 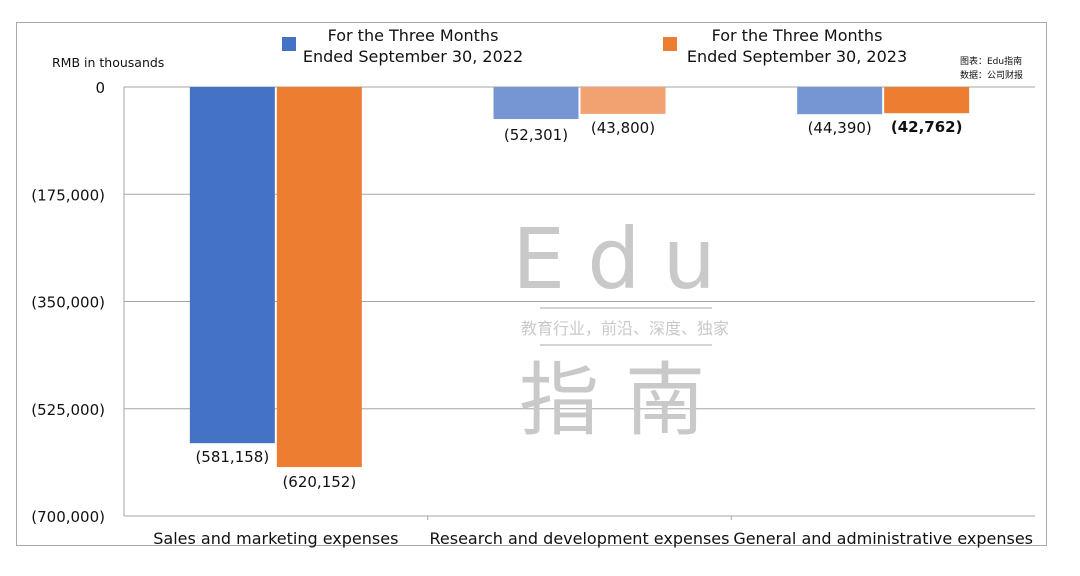 I want to click on data-label: (620,152), so click(x=319, y=482).